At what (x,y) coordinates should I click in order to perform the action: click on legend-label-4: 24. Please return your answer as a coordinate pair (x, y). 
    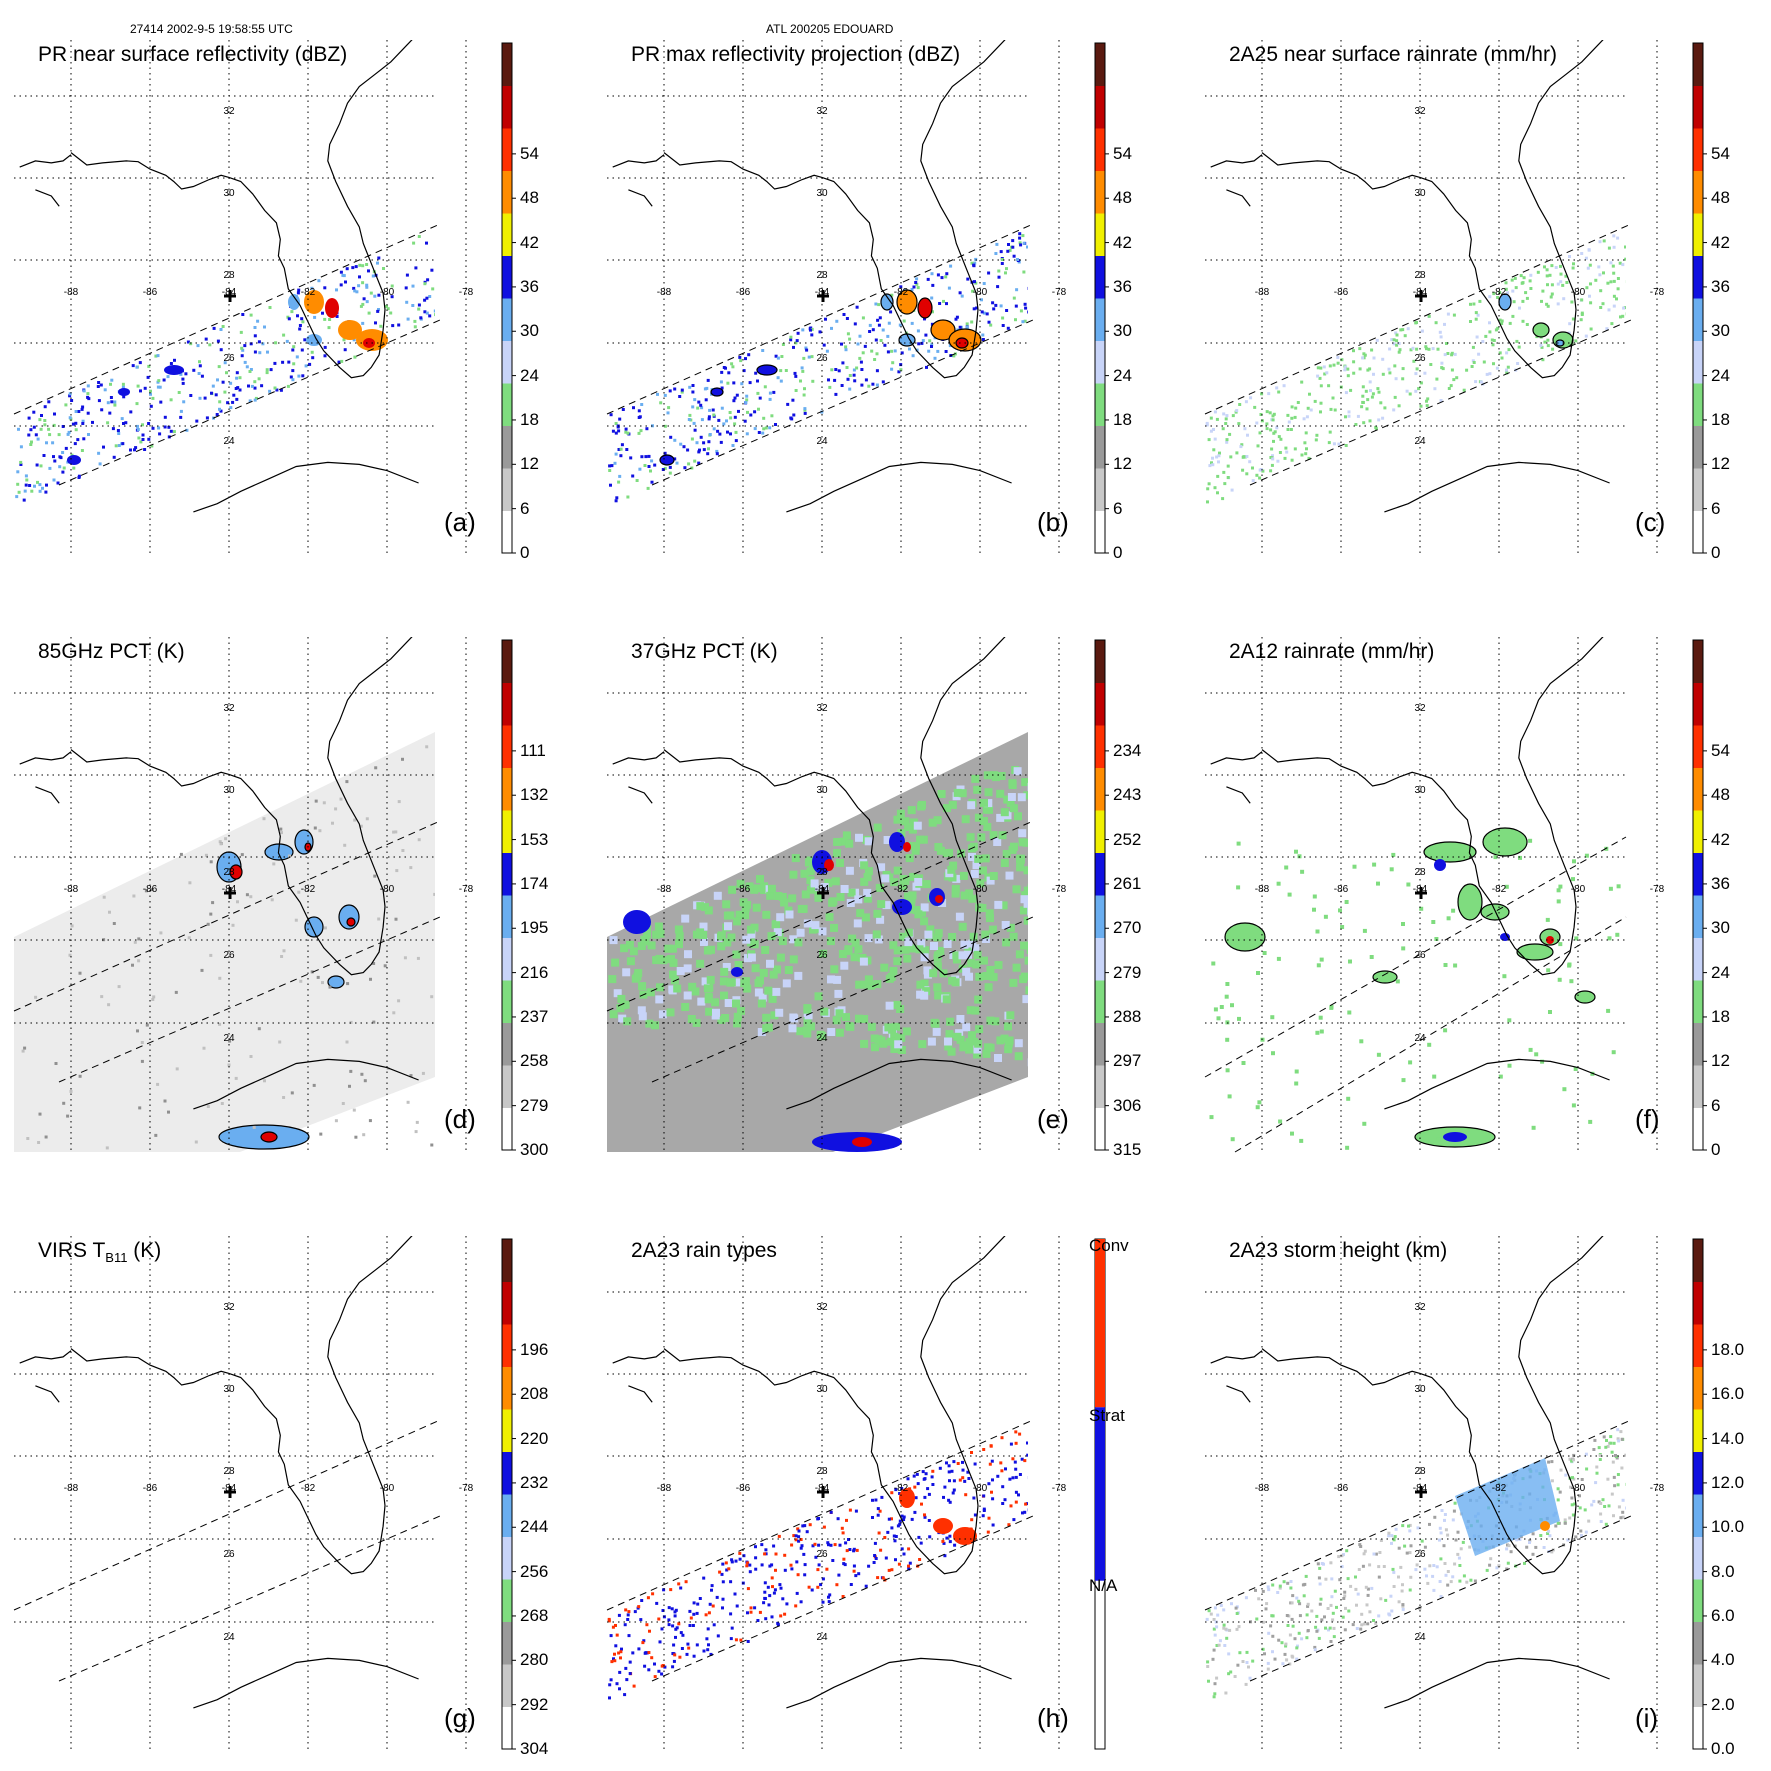
    Looking at the image, I should click on (529, 375).